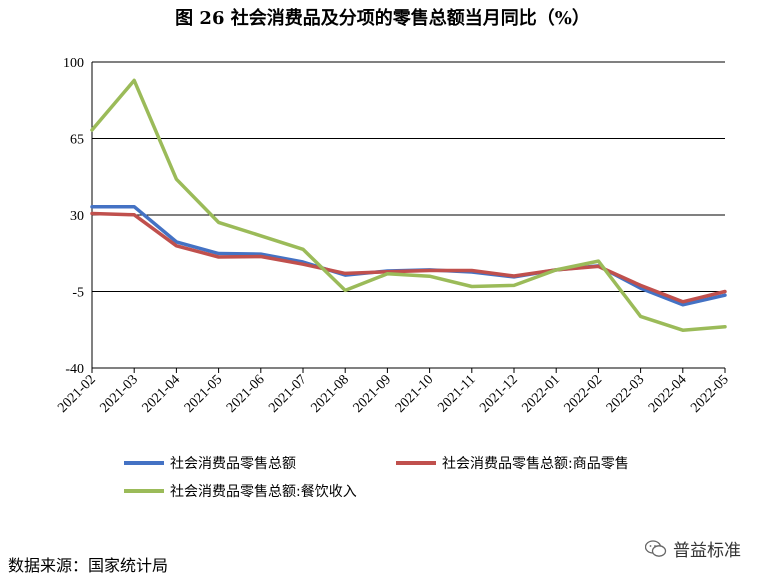 This screenshot has width=765, height=580. I want to click on legend-item-goods: 社会消费品零售总额:商品零售, so click(512, 463).